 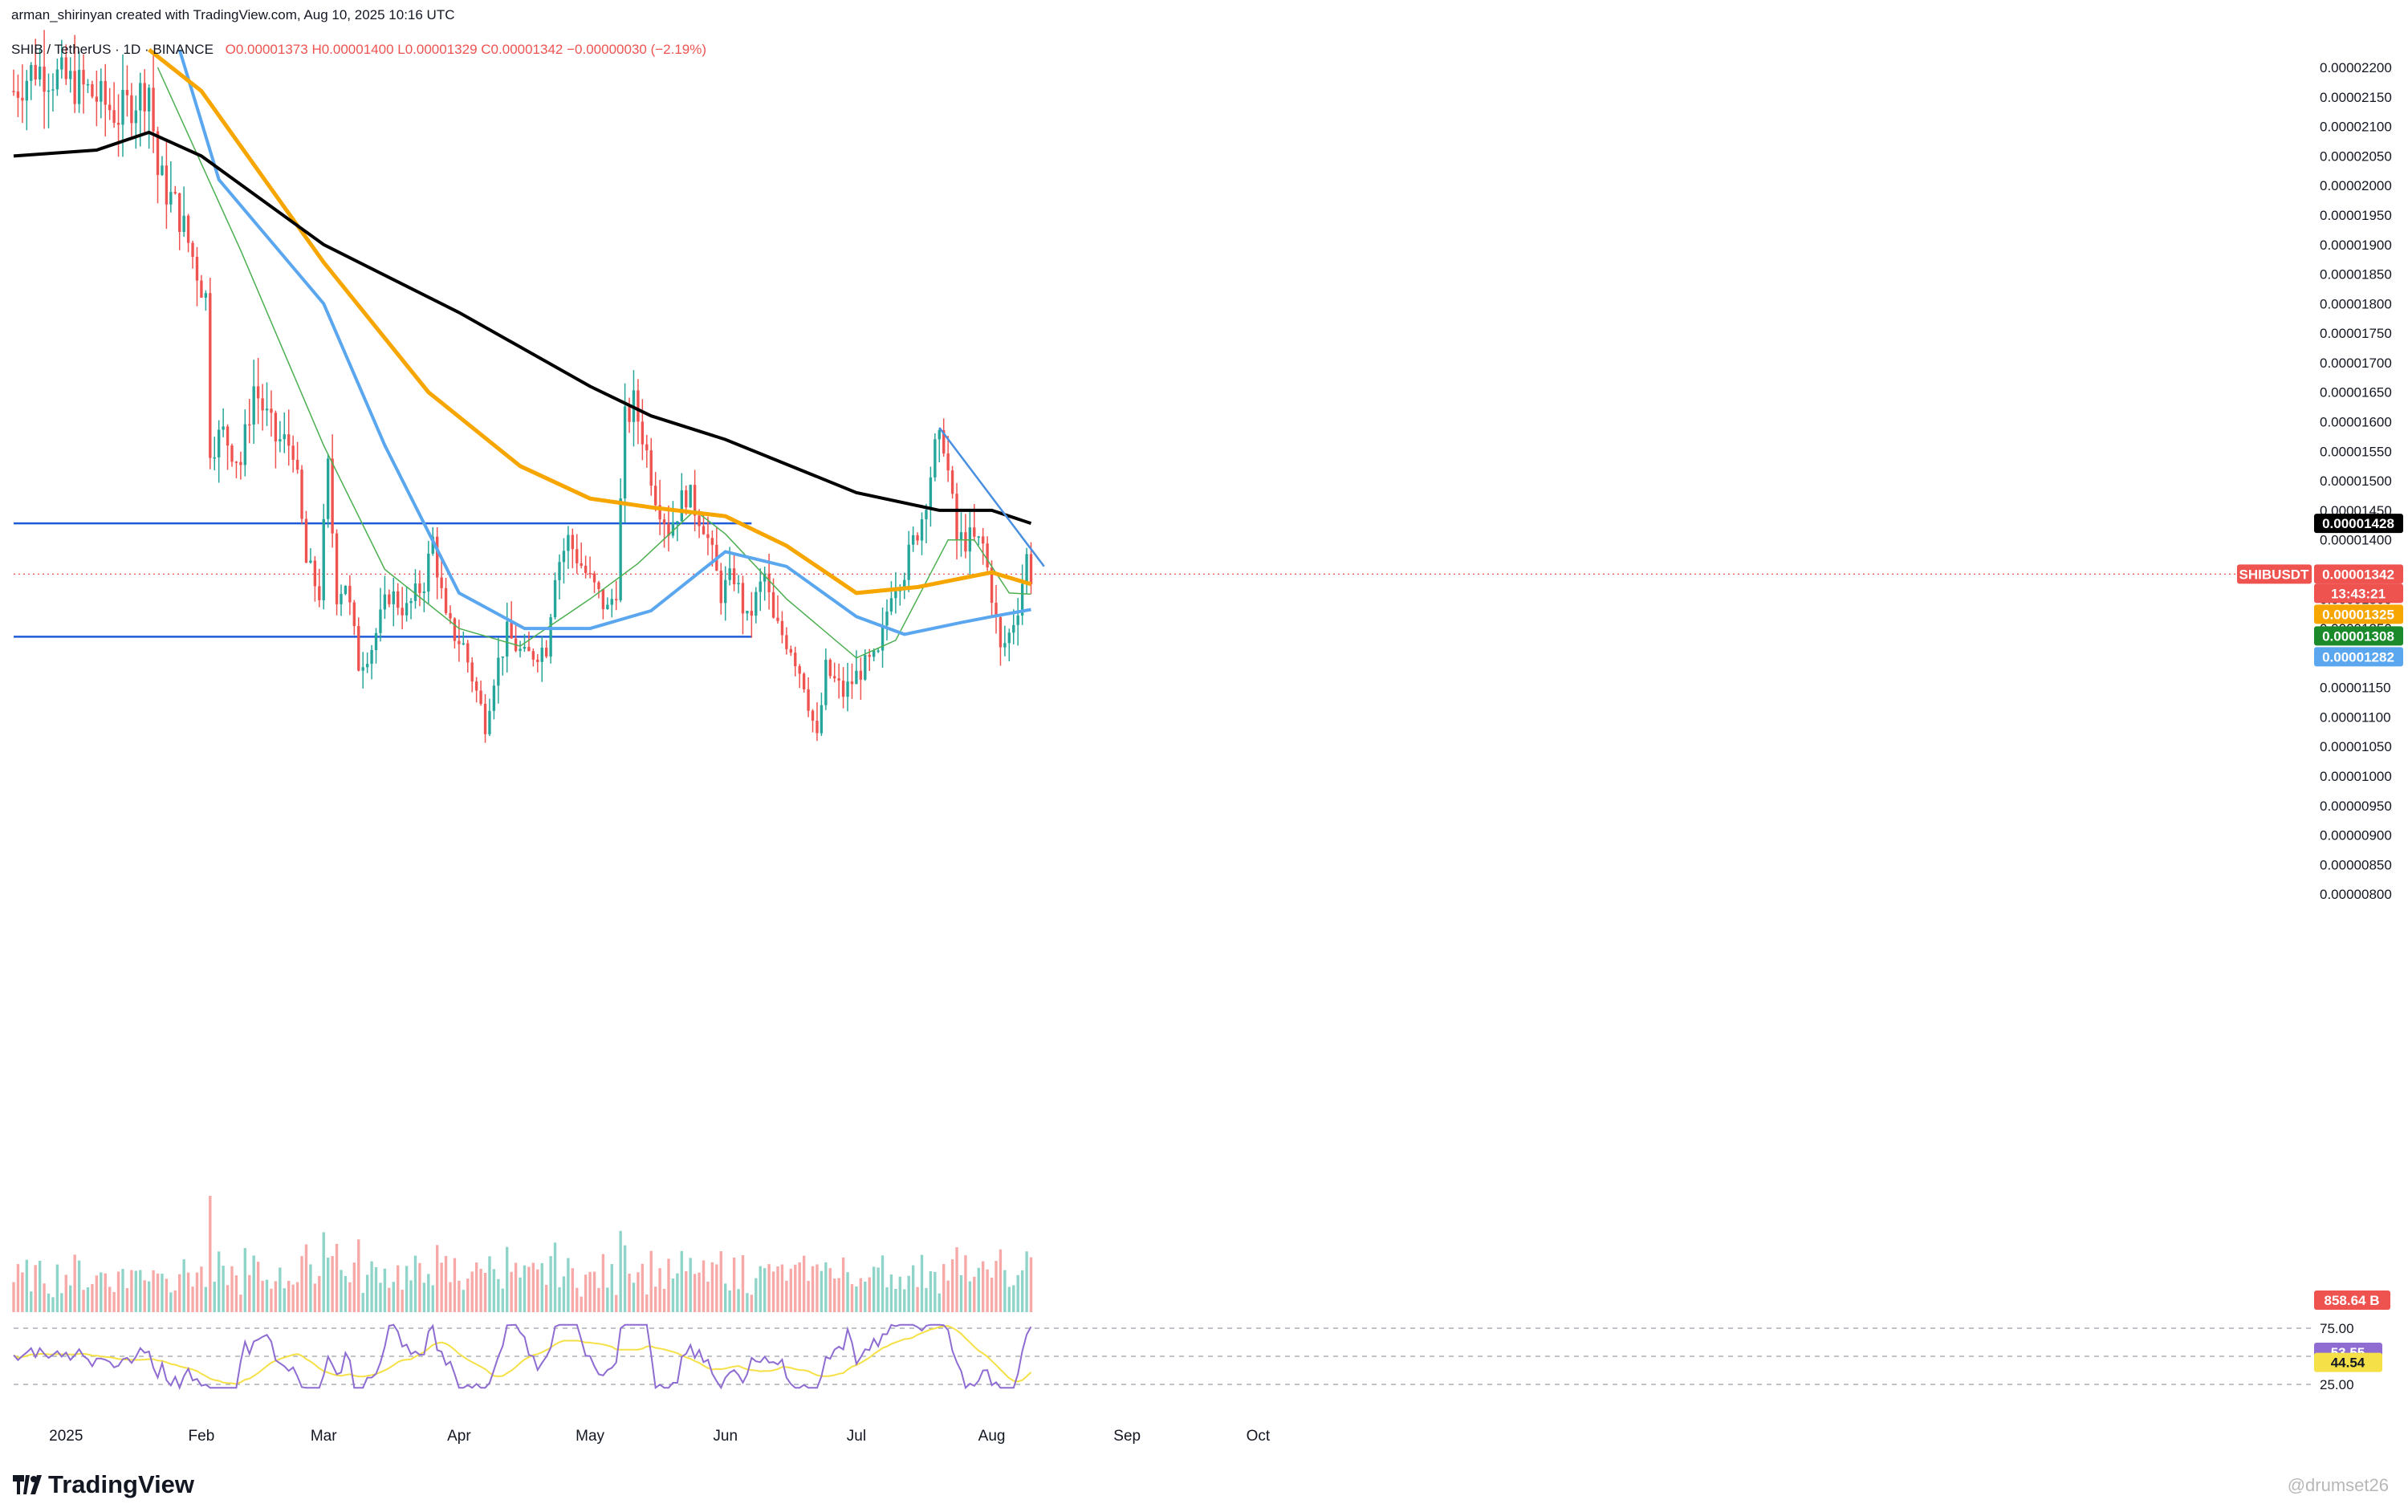 I want to click on low-value: L0.00001329, so click(x=437, y=50).